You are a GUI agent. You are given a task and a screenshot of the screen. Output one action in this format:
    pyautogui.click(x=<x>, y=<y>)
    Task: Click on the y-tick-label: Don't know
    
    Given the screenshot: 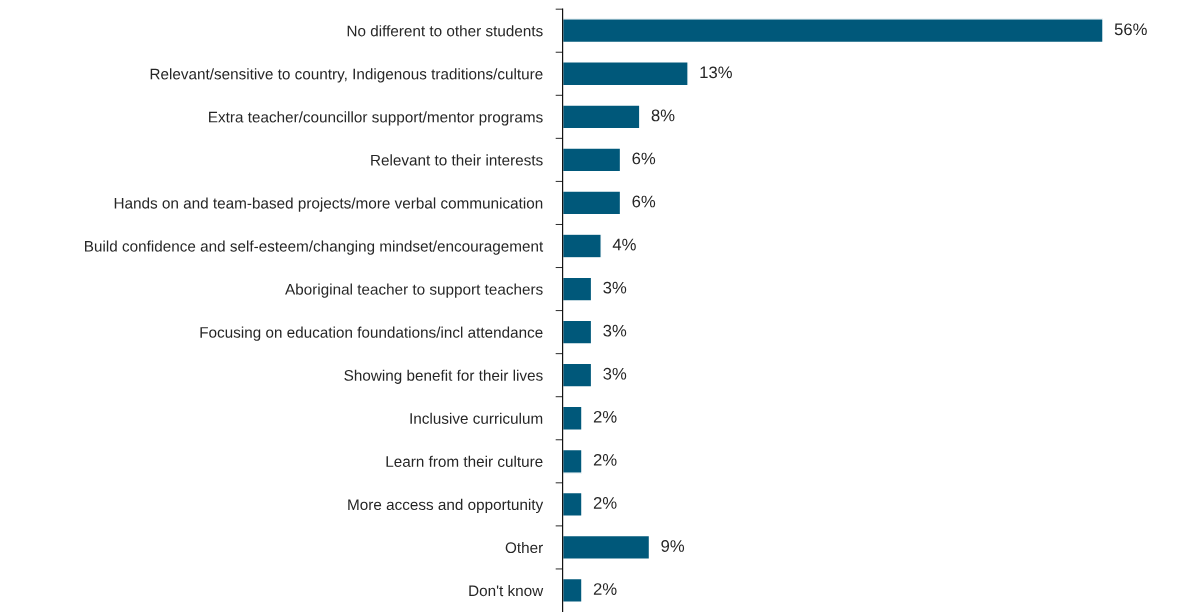 What is the action you would take?
    pyautogui.click(x=506, y=590)
    